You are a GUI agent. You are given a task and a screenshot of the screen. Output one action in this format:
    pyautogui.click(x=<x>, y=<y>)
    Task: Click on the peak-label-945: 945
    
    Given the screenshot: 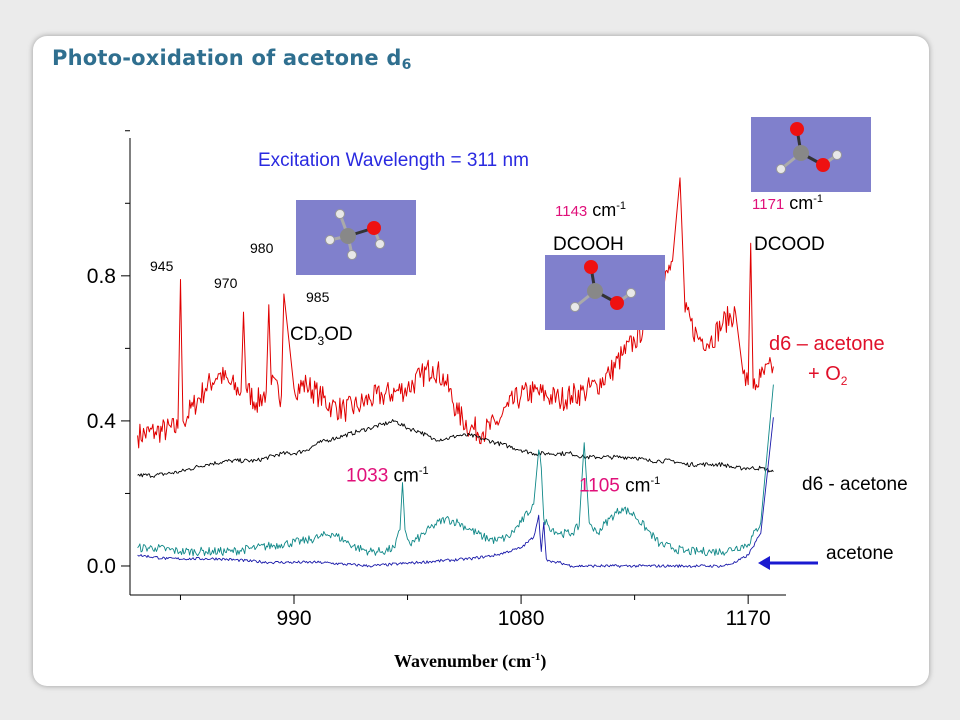 What is the action you would take?
    pyautogui.click(x=162, y=266)
    